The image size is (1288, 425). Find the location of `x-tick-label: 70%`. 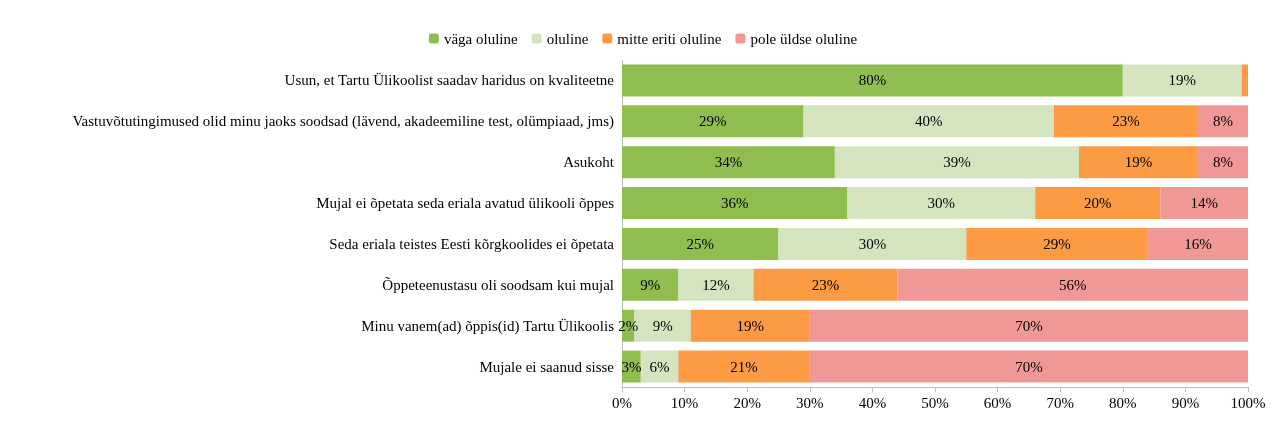

x-tick-label: 70% is located at coordinates (1060, 402).